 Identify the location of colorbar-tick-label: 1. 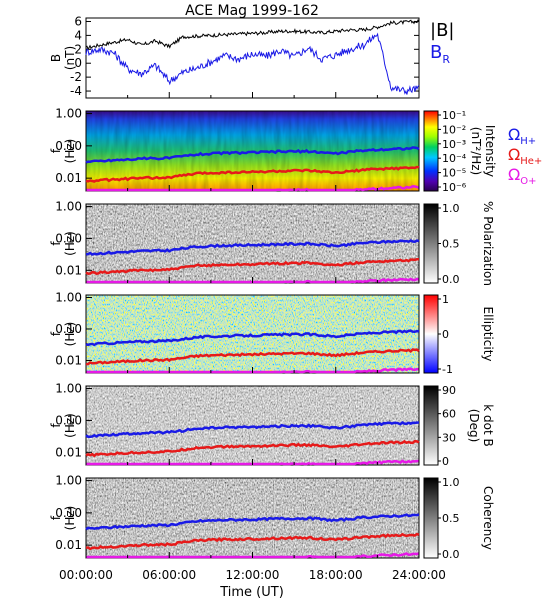
(445, 299).